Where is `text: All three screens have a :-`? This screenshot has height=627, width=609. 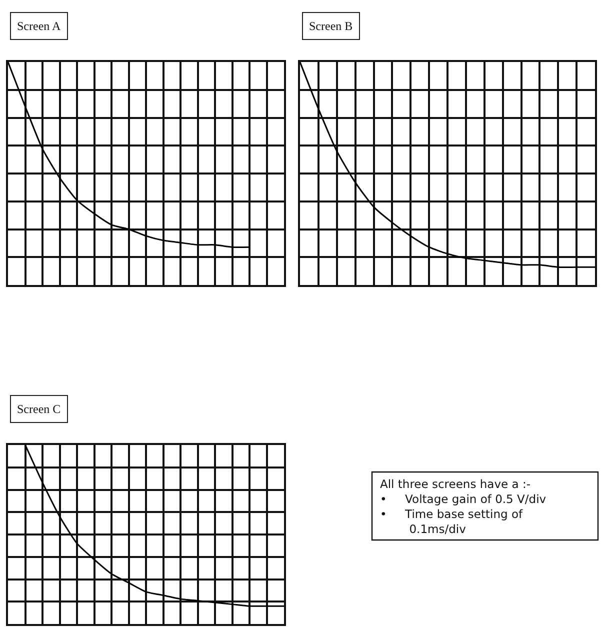 text: All three screens have a :- is located at coordinates (455, 484).